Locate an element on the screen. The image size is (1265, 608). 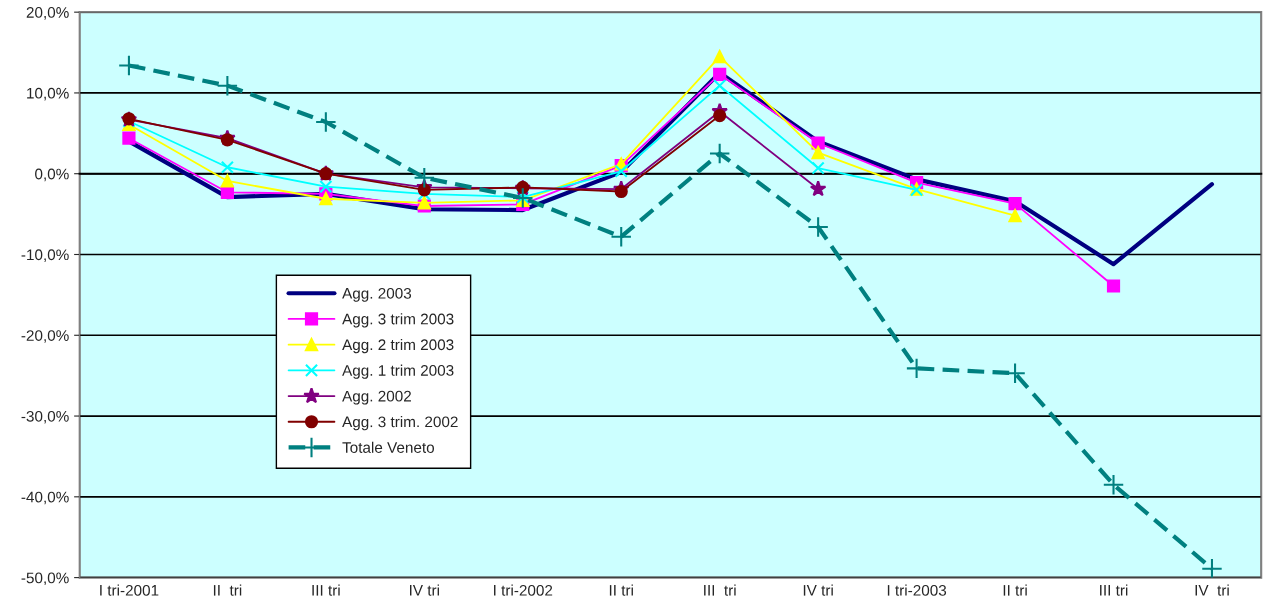
y-tick-label: -40,0% is located at coordinates (45, 498).